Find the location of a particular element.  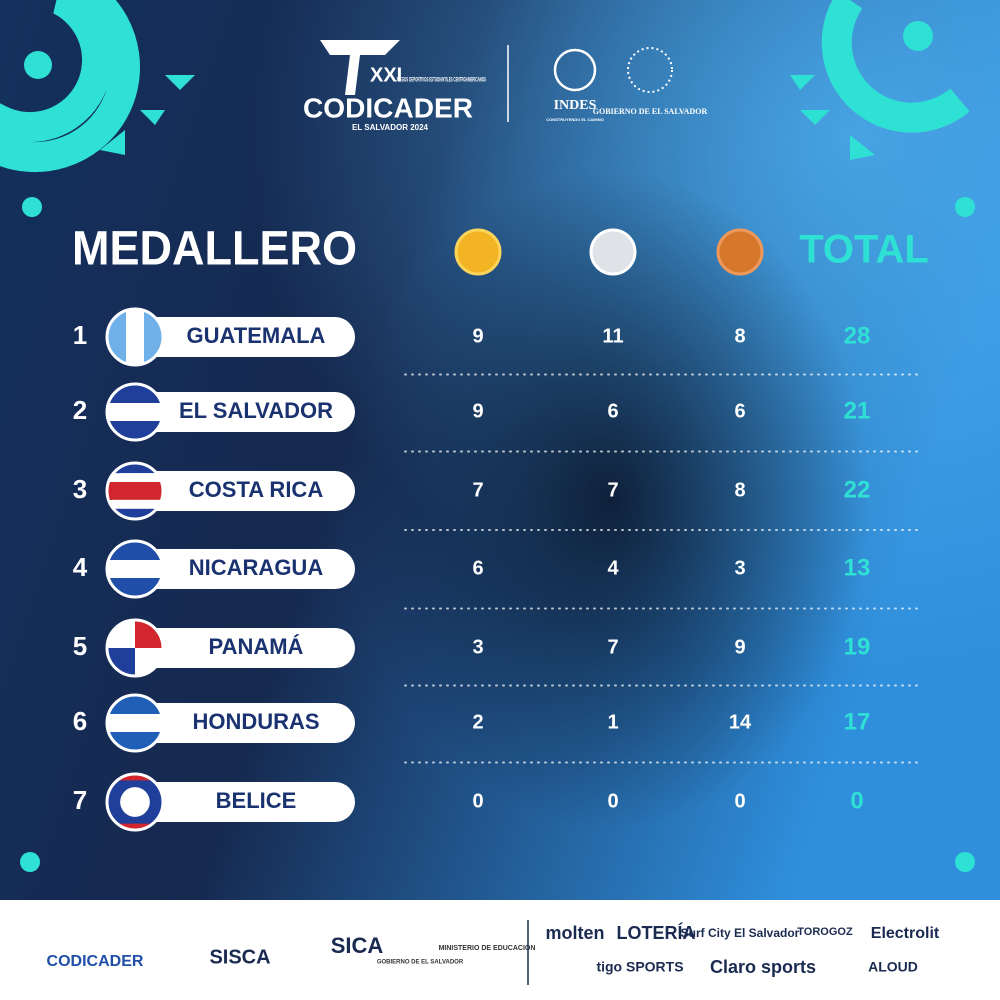

edition: XXI is located at coordinates (386, 75).